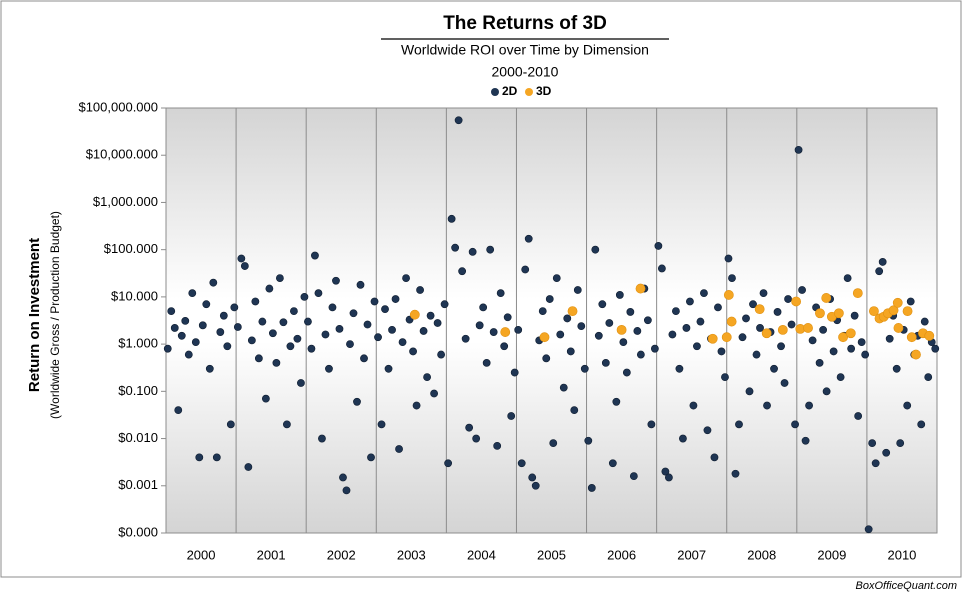 This screenshot has width=963, height=599. What do you see at coordinates (411, 554) in the screenshot?
I see `x-tick-label: 2003` at bounding box center [411, 554].